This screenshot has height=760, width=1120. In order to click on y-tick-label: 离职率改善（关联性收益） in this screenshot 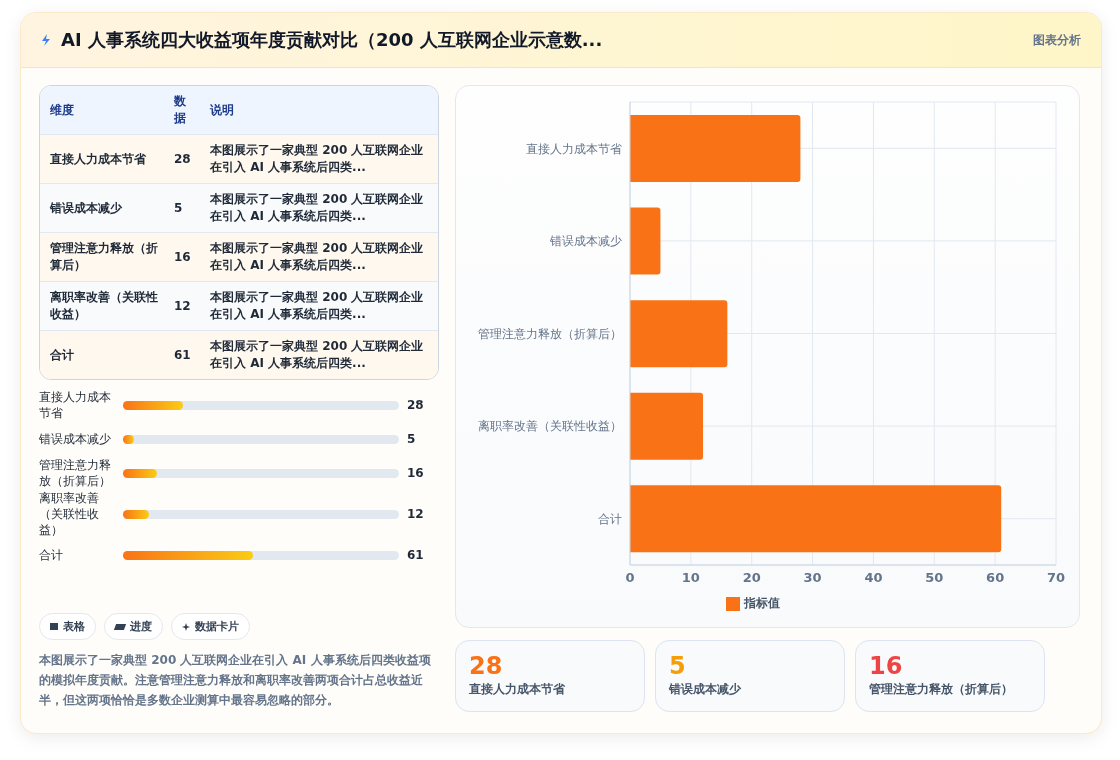, I will do `click(550, 426)`.